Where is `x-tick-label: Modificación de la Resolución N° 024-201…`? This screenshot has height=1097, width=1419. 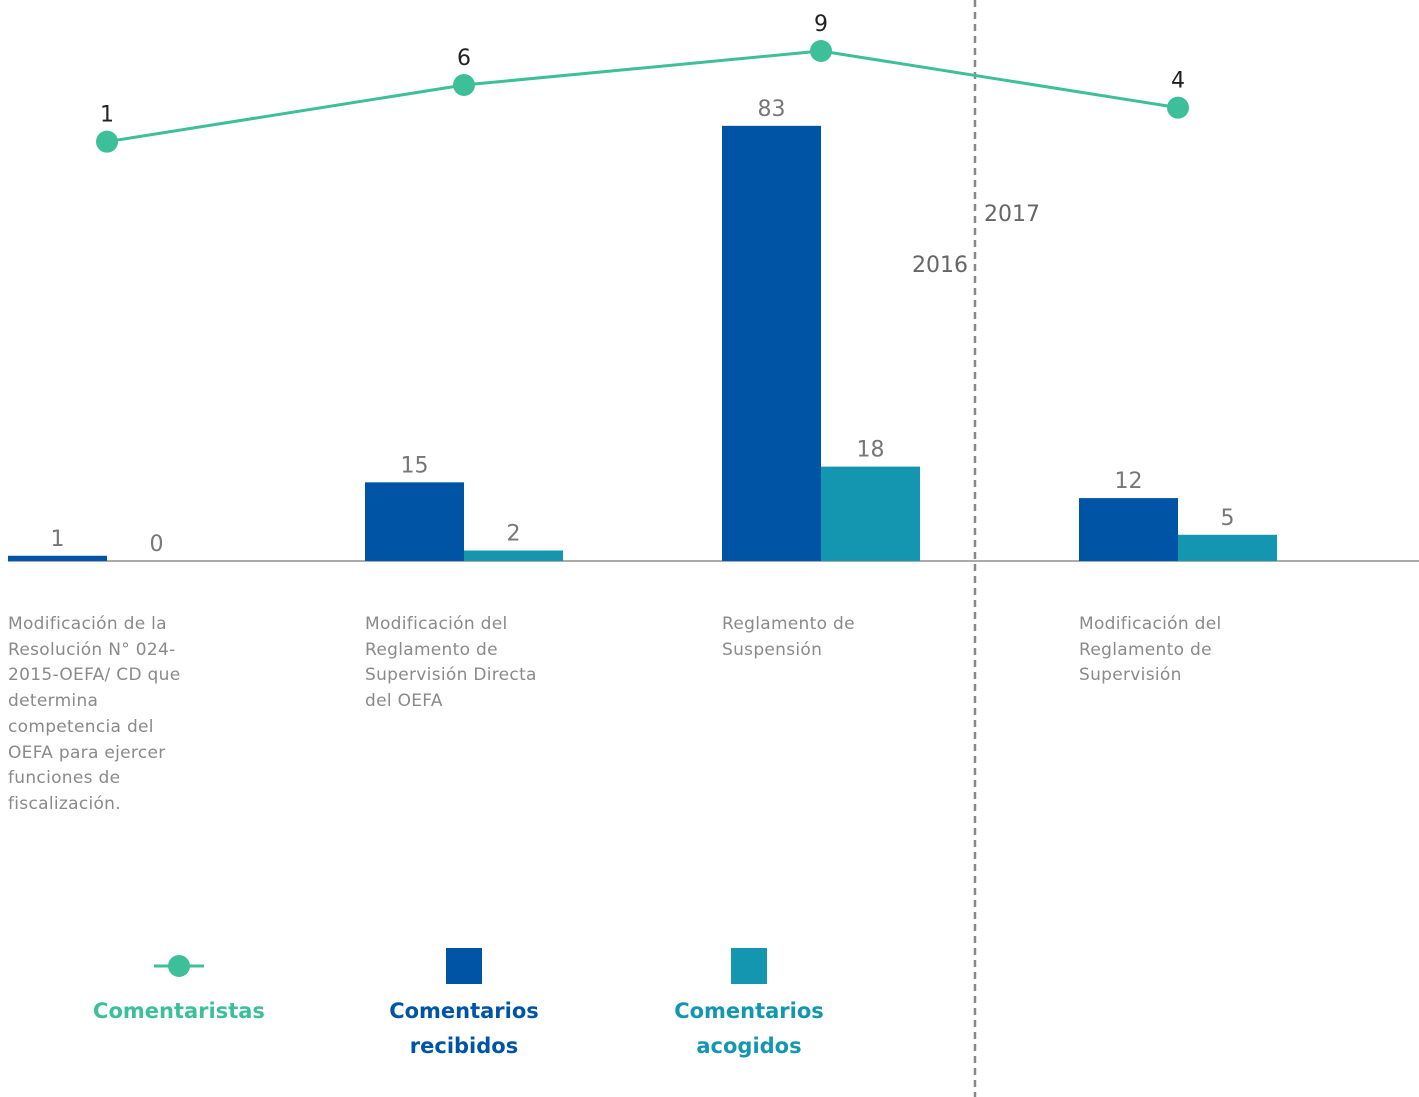 x-tick-label: Modificación de la Resolución N° 024-201… is located at coordinates (94, 714).